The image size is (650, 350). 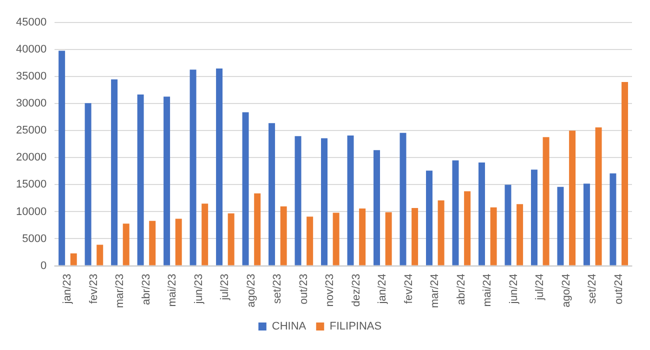 What do you see at coordinates (356, 326) in the screenshot?
I see `legend-label: FILIPINAS` at bounding box center [356, 326].